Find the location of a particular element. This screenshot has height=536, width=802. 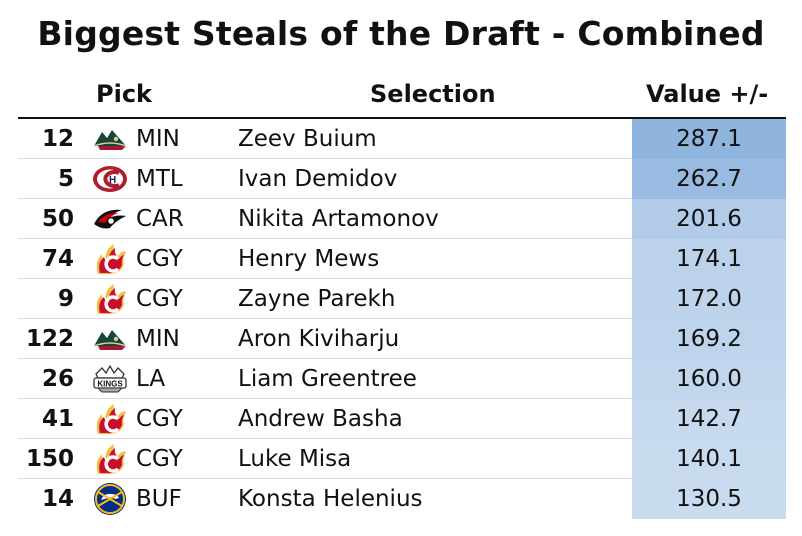

table-row: 14 BUF Konsta Helenius 130.5 is located at coordinates (402, 499).